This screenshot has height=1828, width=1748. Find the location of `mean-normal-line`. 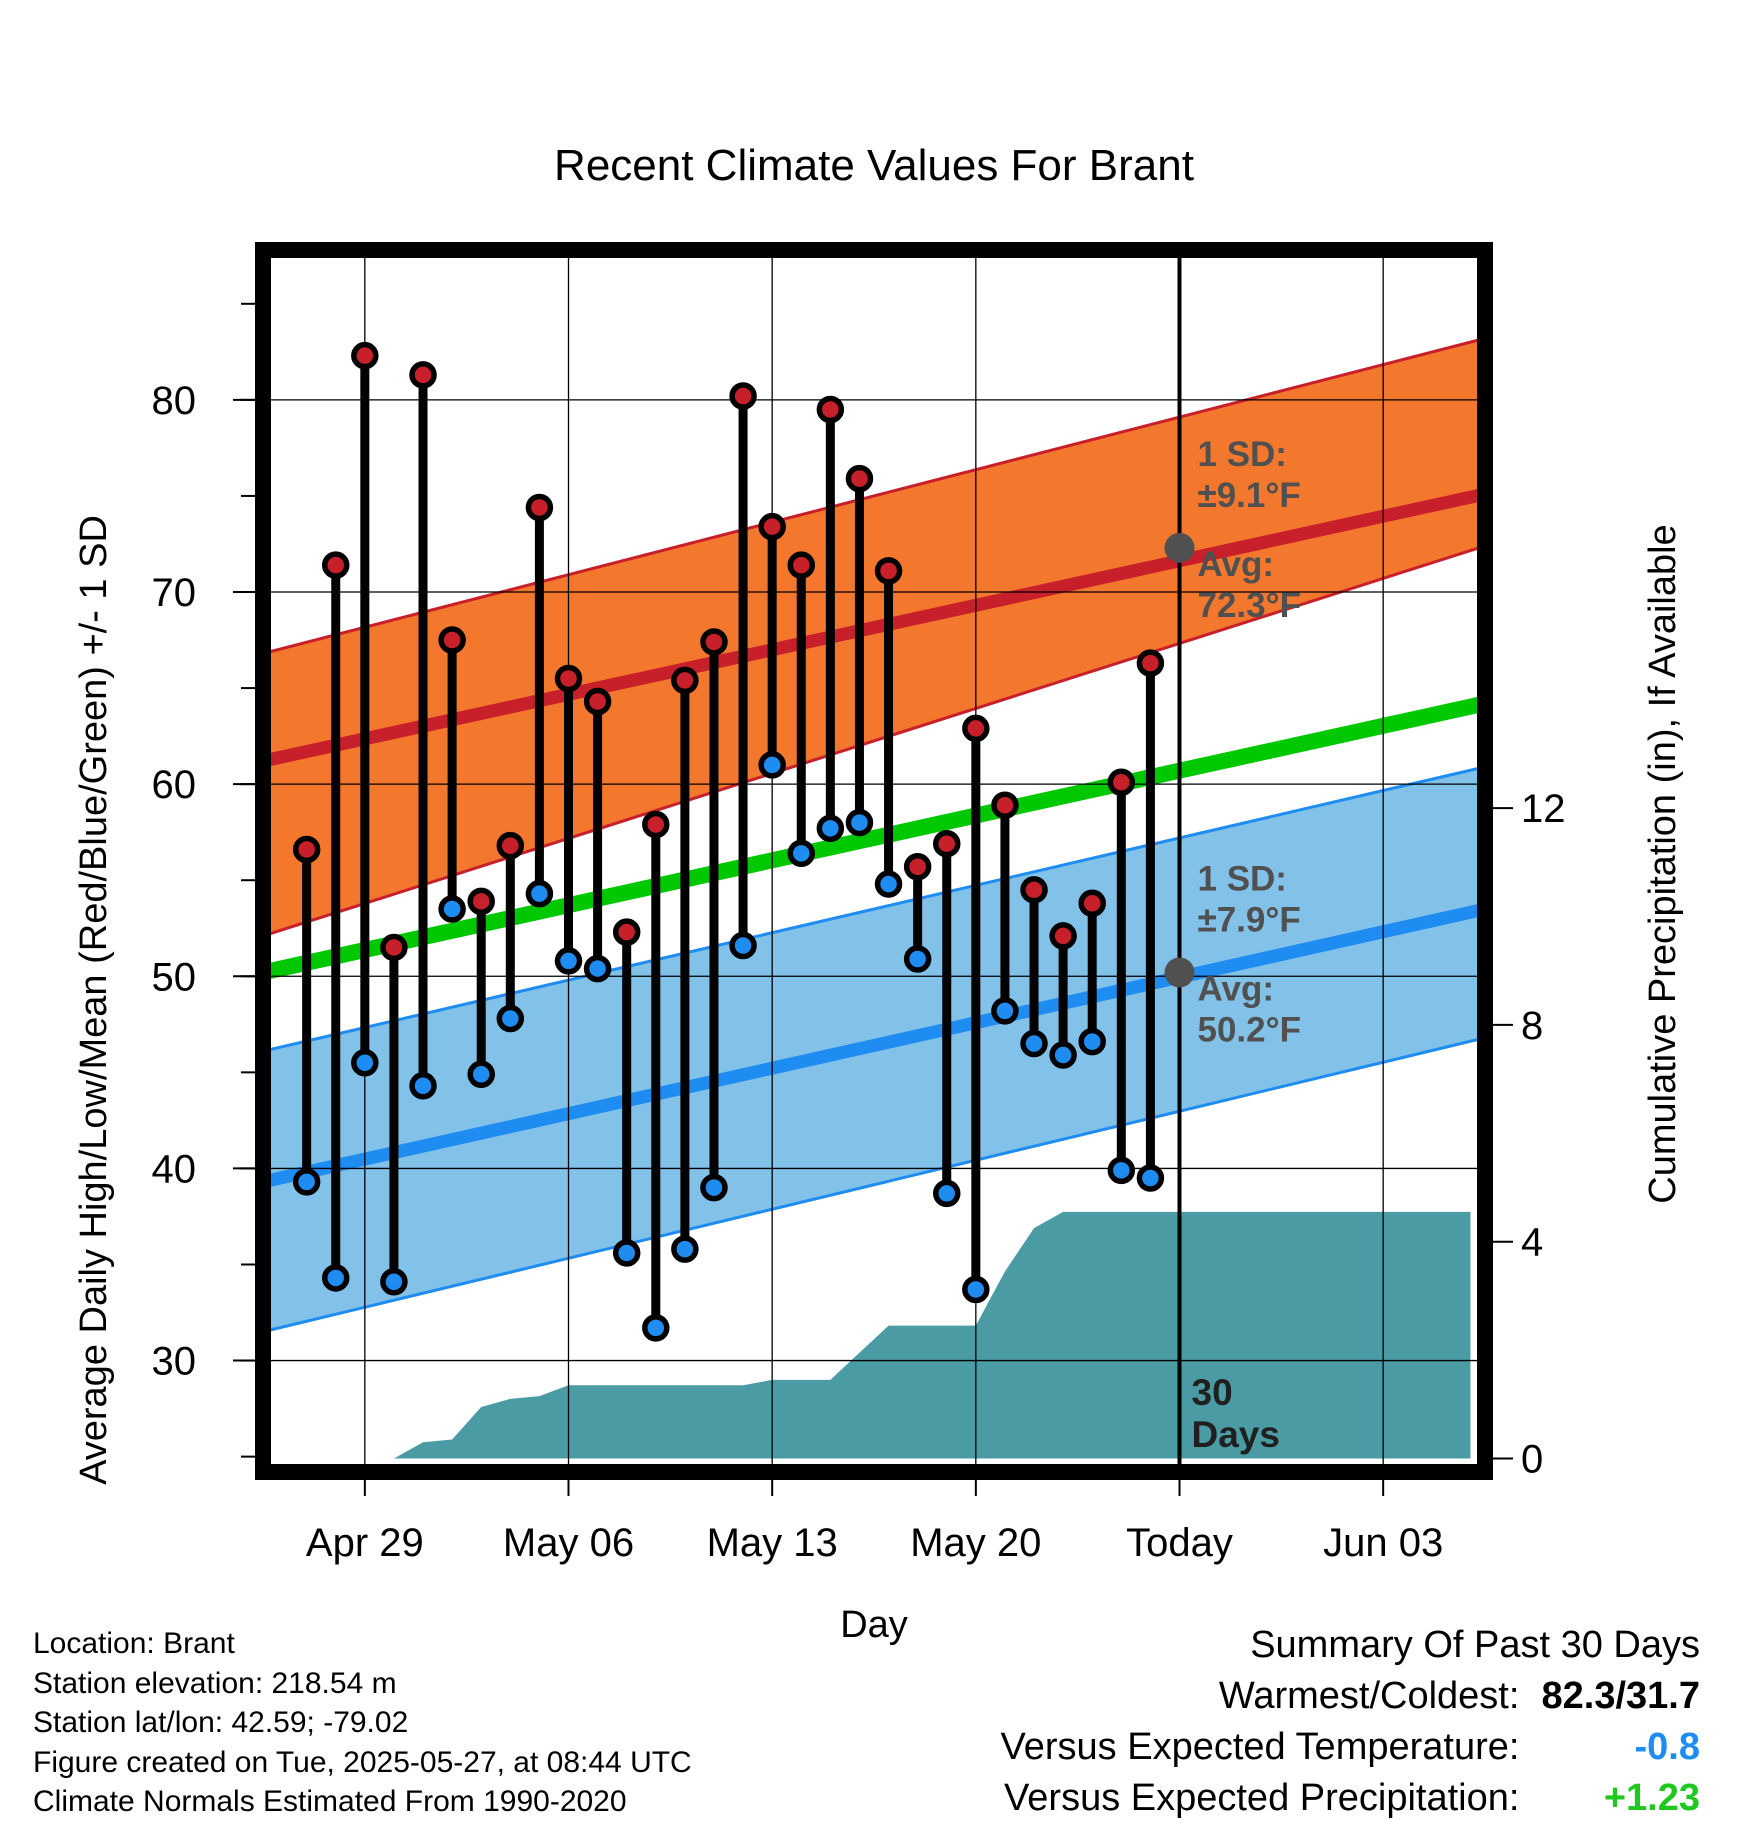

mean-normal-line is located at coordinates (874, 838).